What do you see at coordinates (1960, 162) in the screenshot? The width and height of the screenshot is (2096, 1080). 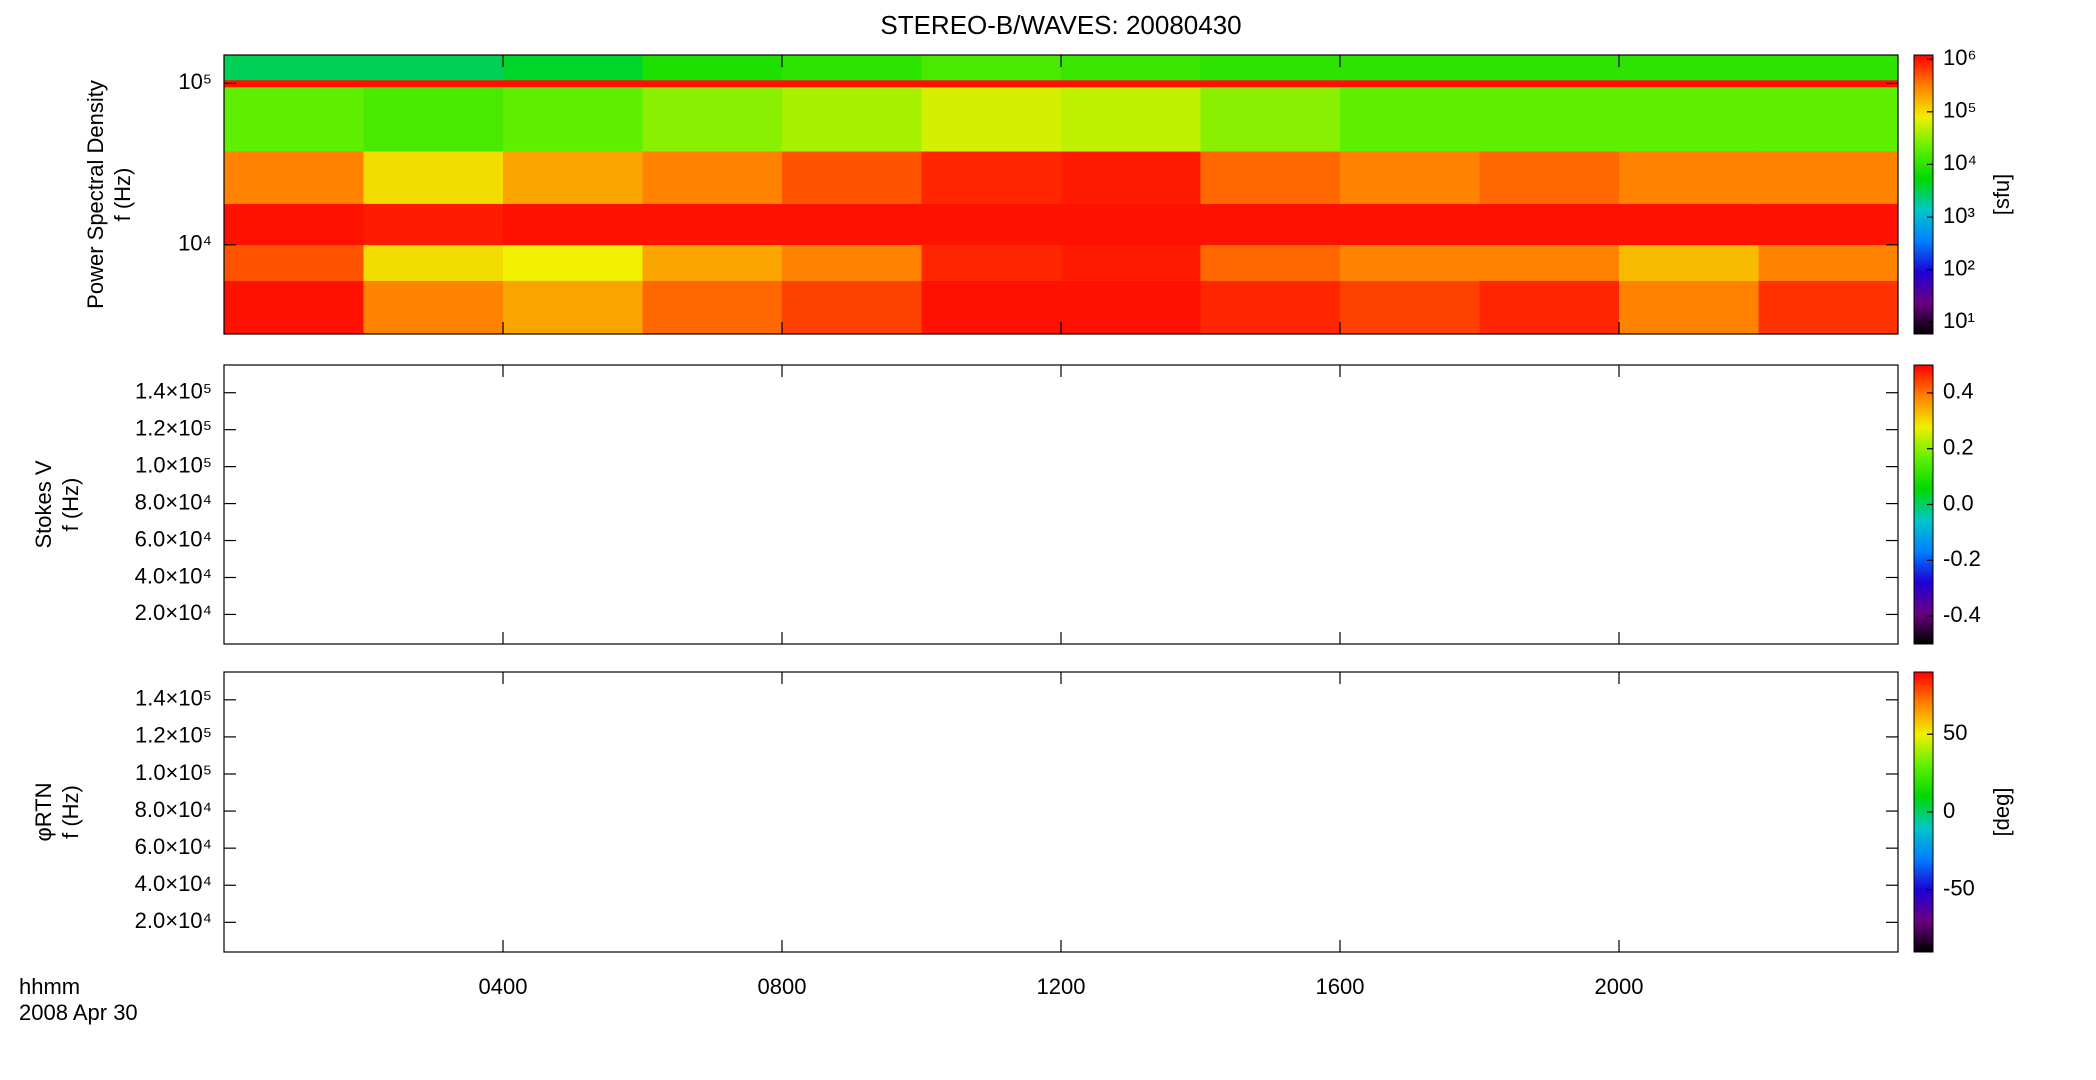 I see `colorbar-tick-label: 10⁴` at bounding box center [1960, 162].